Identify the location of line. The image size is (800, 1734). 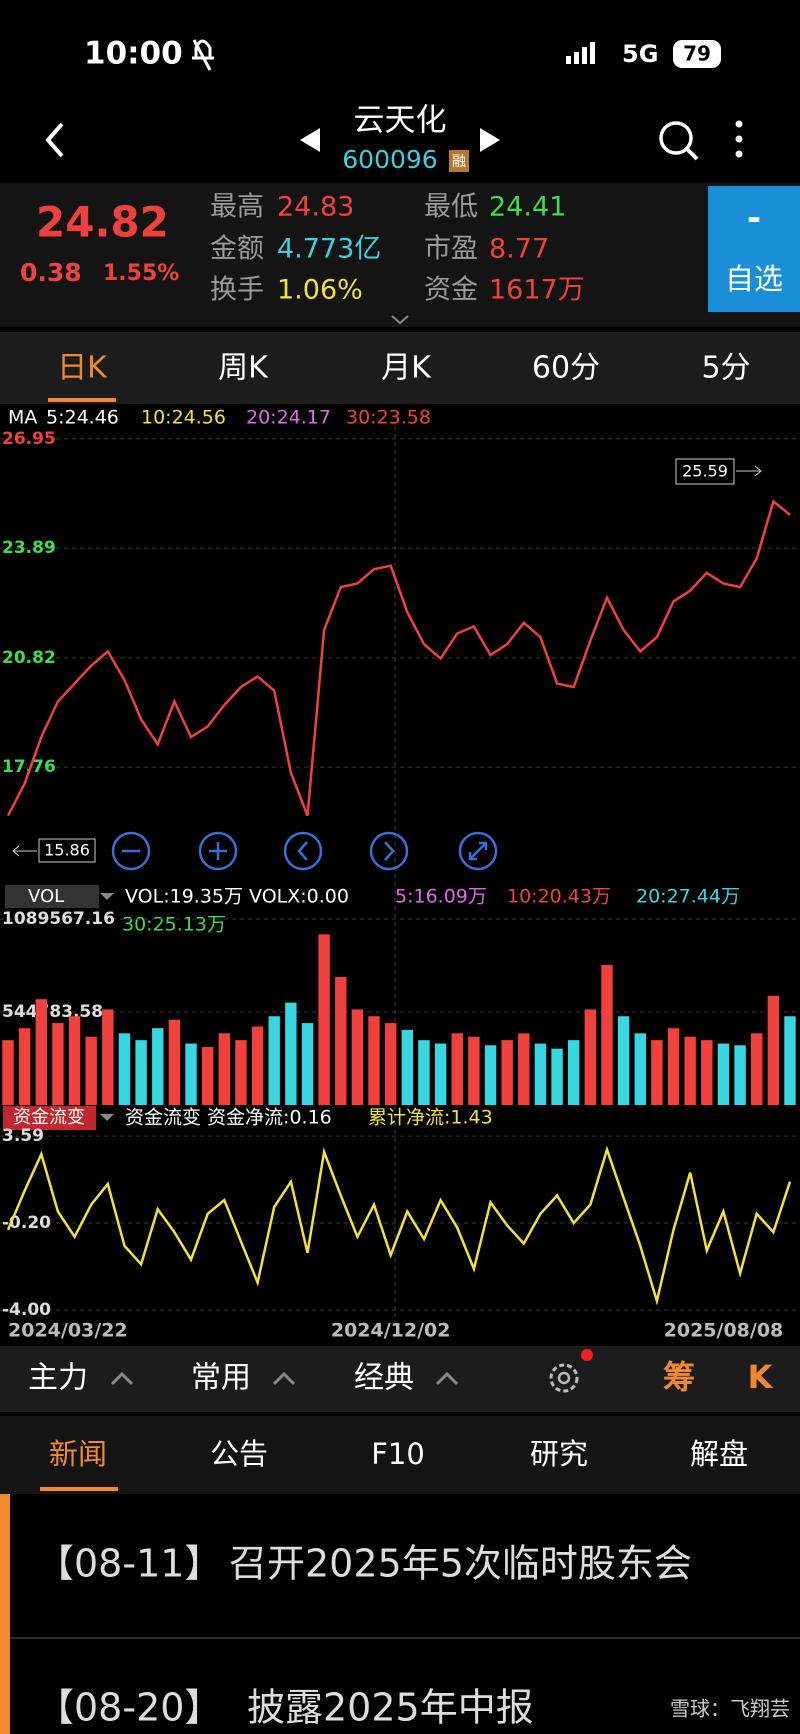
(399, 1225).